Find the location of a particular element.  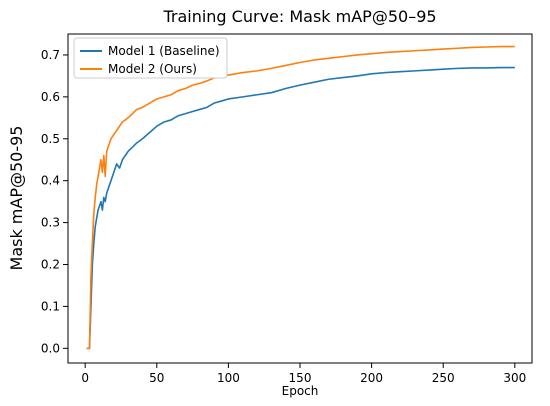

y-tick-label: 0.6 is located at coordinates (50, 97).